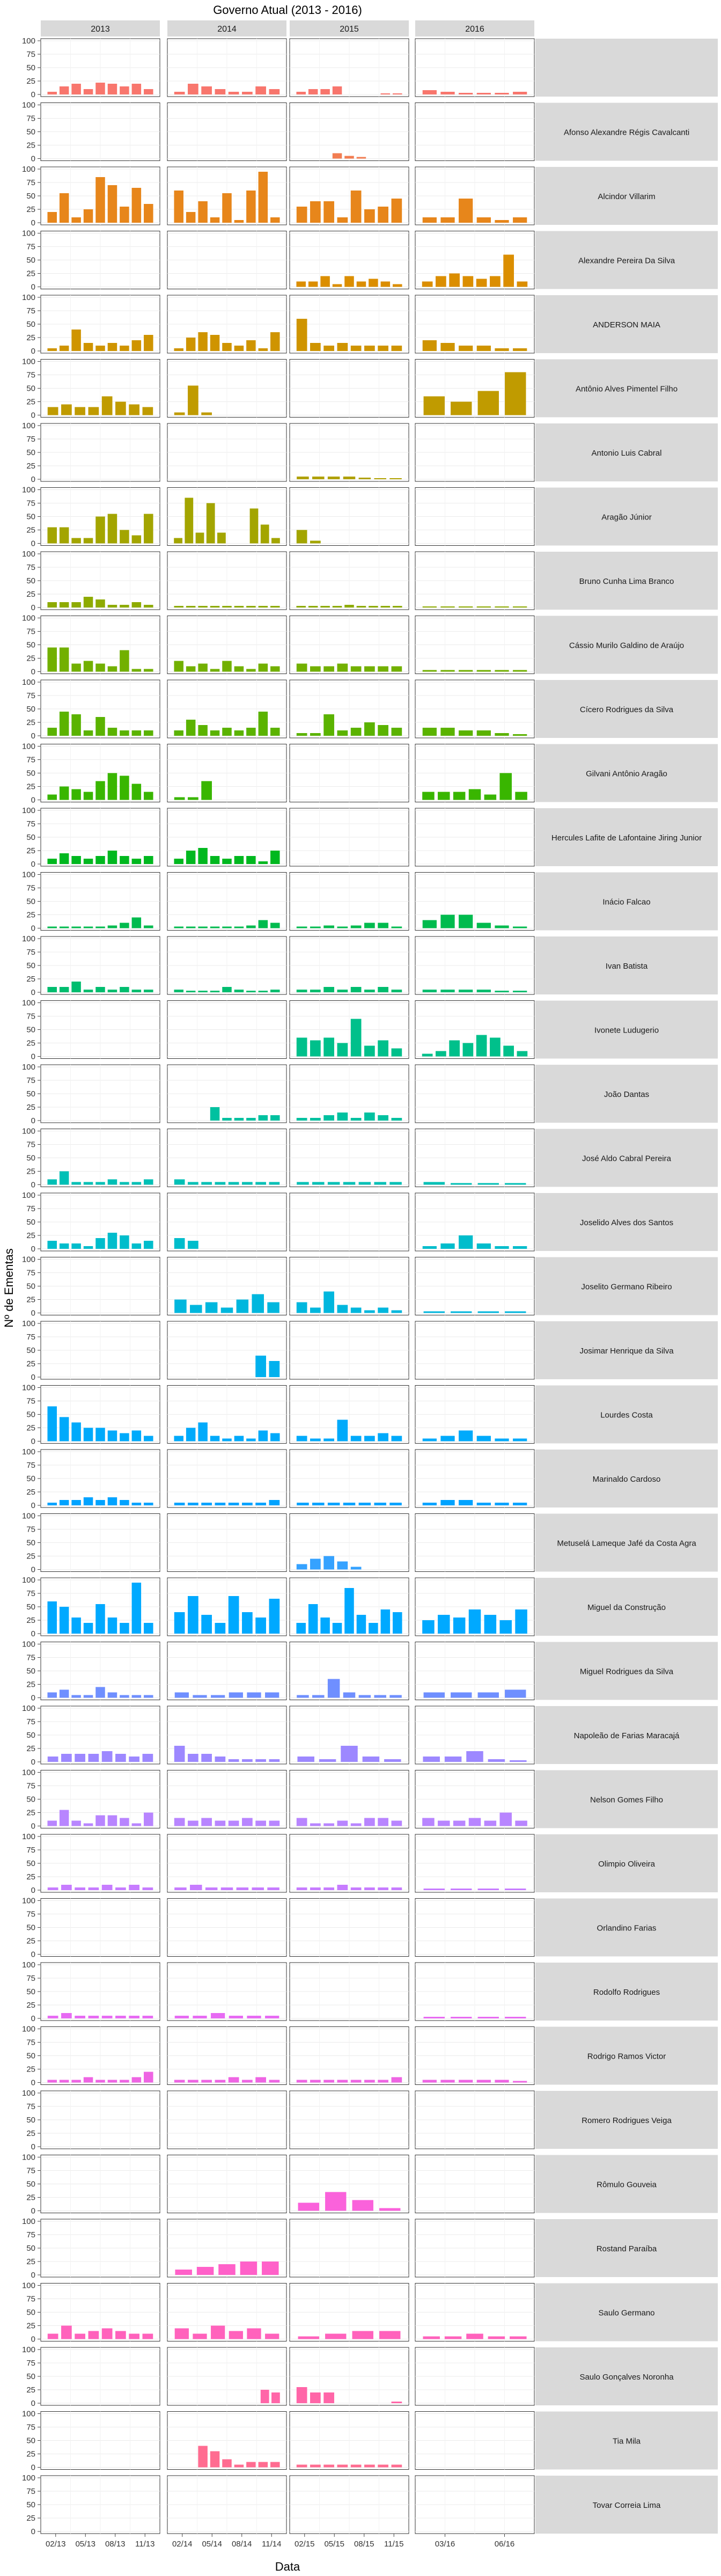 The width and height of the screenshot is (721, 2576). Describe the element at coordinates (627, 325) in the screenshot. I see `facet-row-label: ANDERSON MAIA` at that location.